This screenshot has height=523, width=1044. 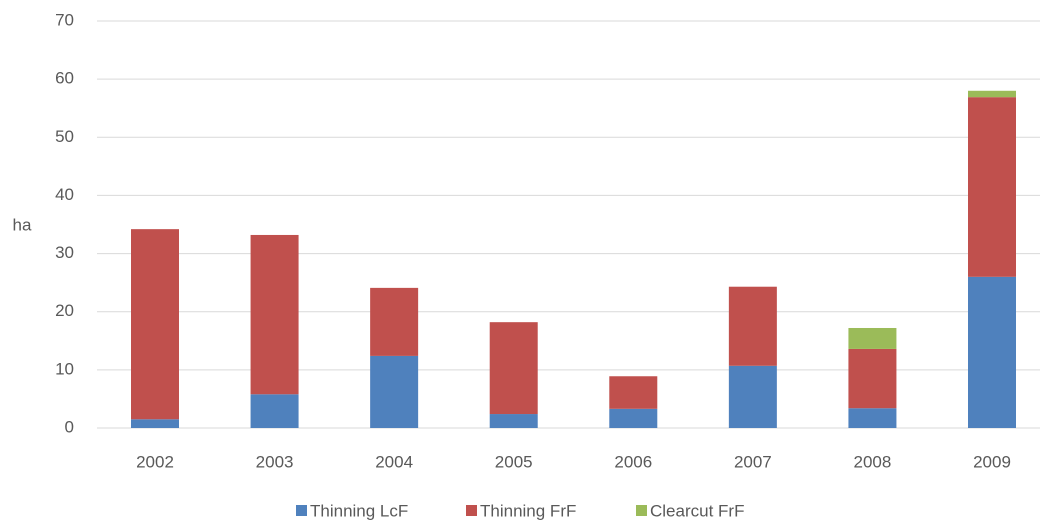 What do you see at coordinates (275, 461) in the screenshot?
I see `x-tick-label: 2003` at bounding box center [275, 461].